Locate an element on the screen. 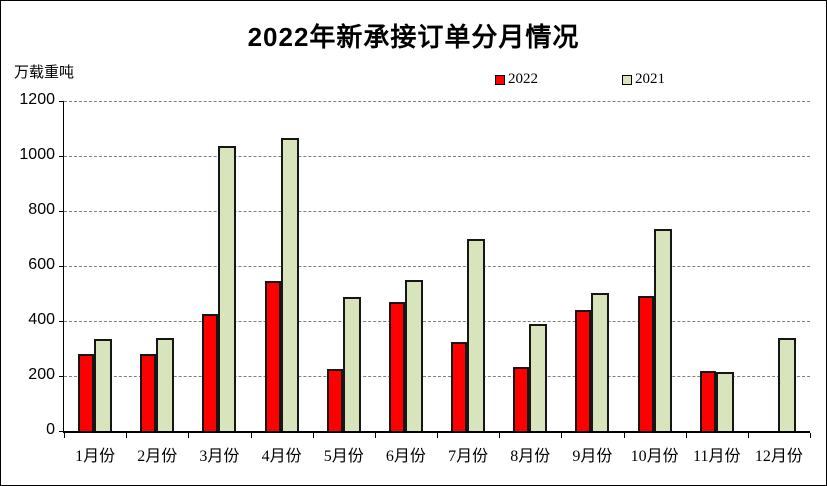 The width and height of the screenshot is (827, 486). bar-2022-4月份 is located at coordinates (272, 356).